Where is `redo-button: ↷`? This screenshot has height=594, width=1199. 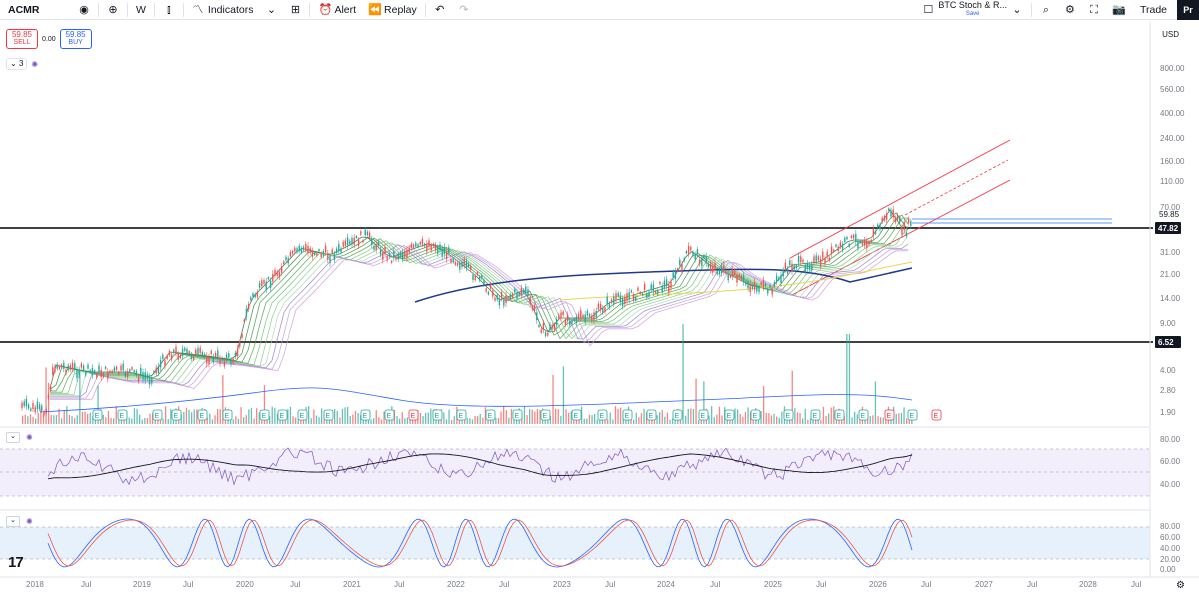 redo-button: ↷ is located at coordinates (464, 10).